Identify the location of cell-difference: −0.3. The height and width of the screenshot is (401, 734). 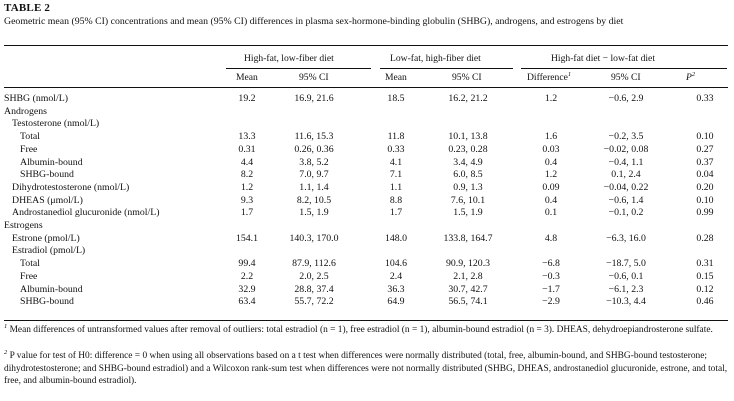
(551, 276).